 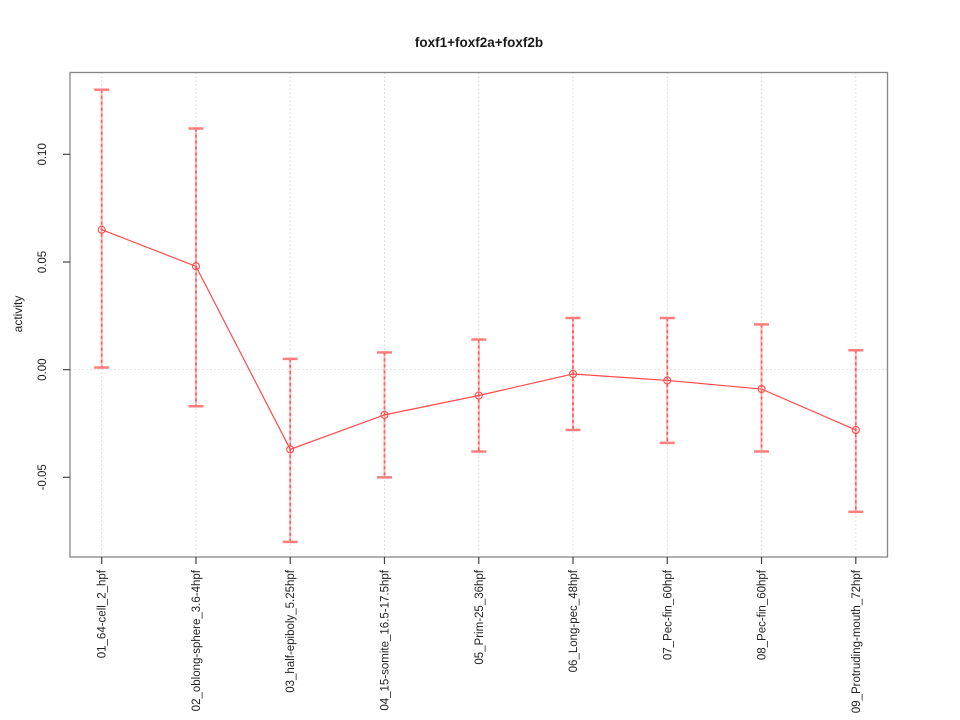 What do you see at coordinates (385, 639) in the screenshot?
I see `x-tick-label: 04_15-somite_16.5-17.5hpf` at bounding box center [385, 639].